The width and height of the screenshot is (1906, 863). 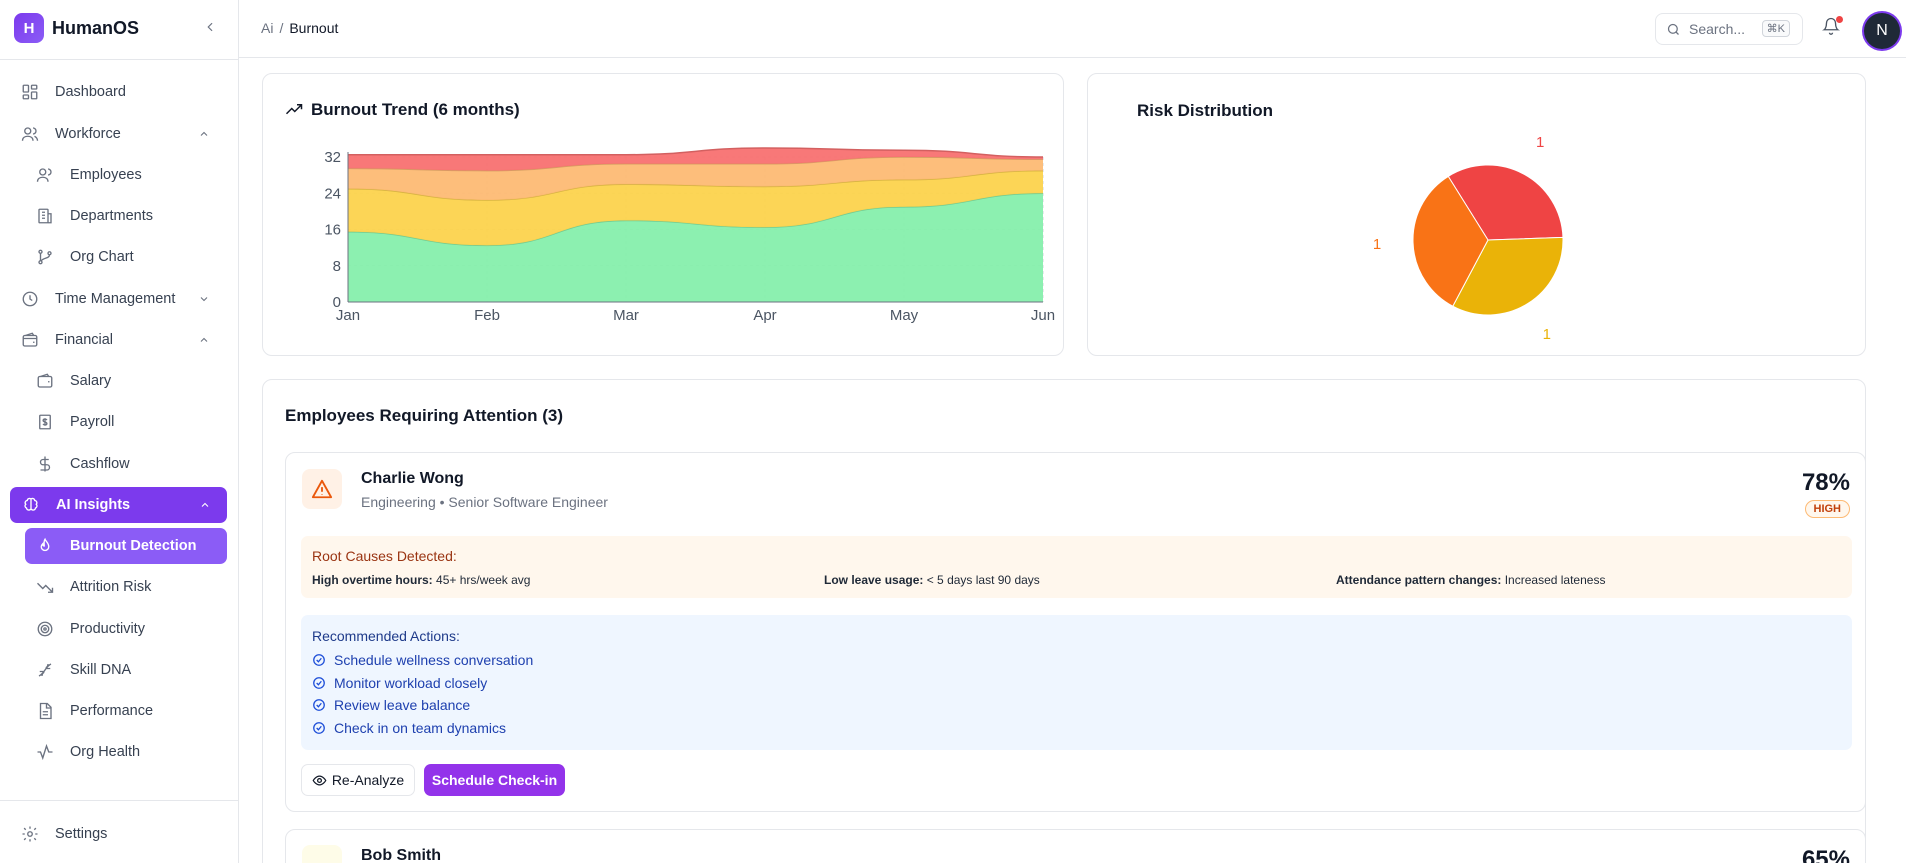 I want to click on top-header: Ai / Burnout Search... ⌘K N, so click(x=1072, y=29).